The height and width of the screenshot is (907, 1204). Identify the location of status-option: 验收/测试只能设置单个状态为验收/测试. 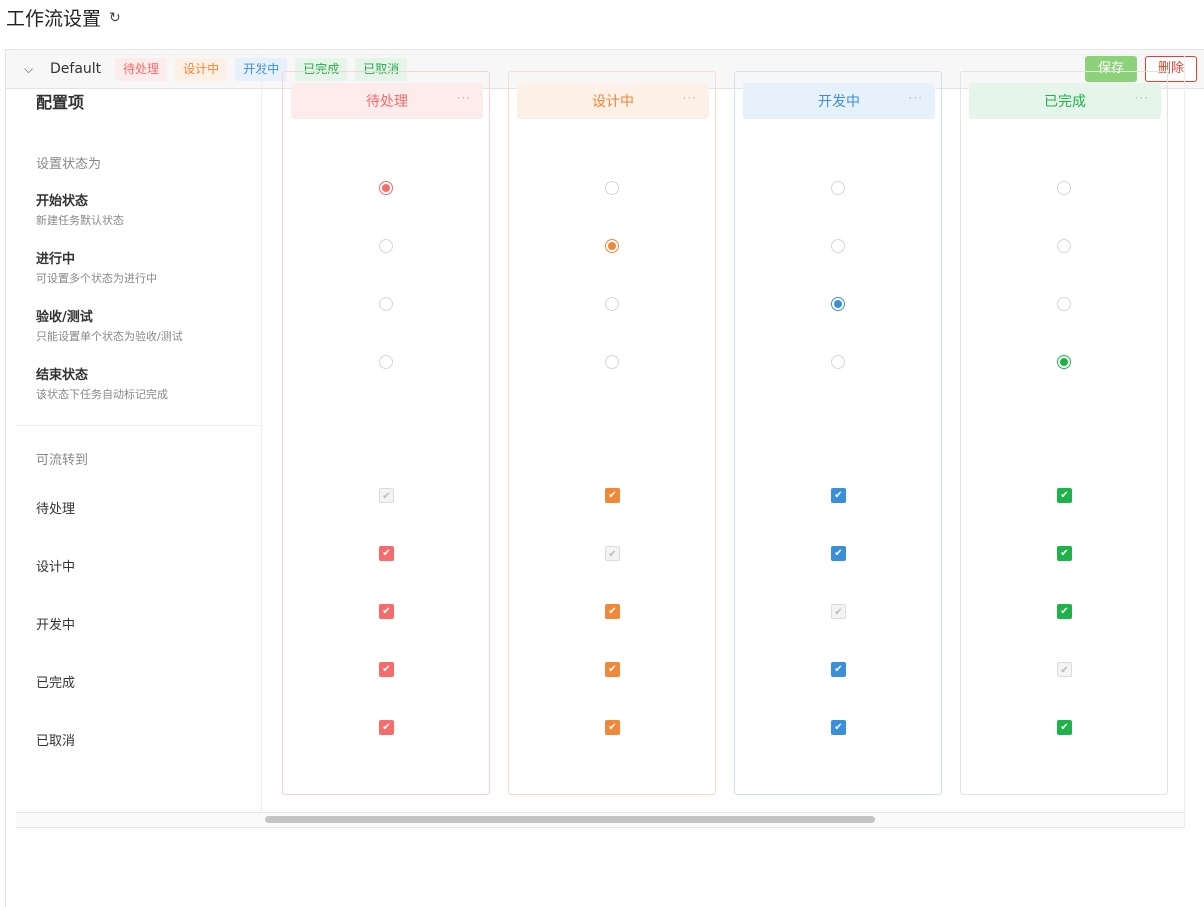
(109, 327).